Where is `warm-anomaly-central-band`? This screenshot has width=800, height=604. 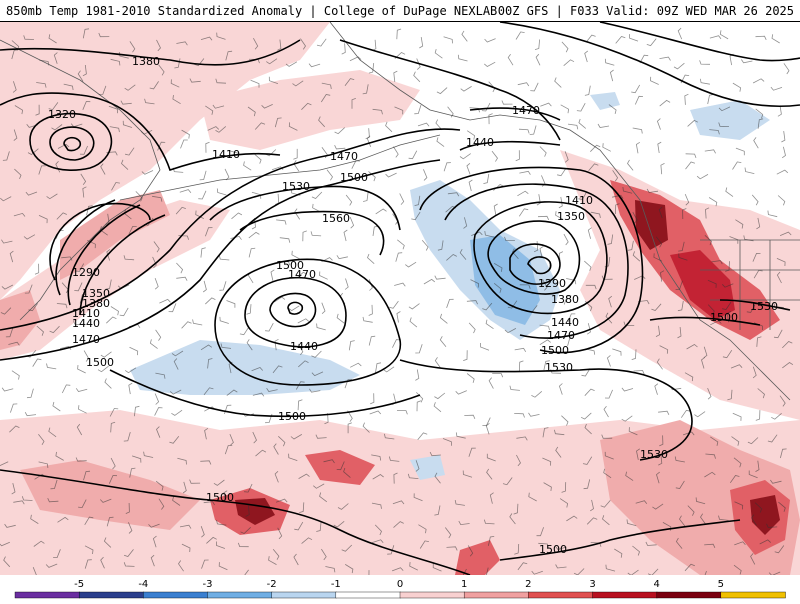
warm-anomaly-central-band is located at coordinates (310, 110).